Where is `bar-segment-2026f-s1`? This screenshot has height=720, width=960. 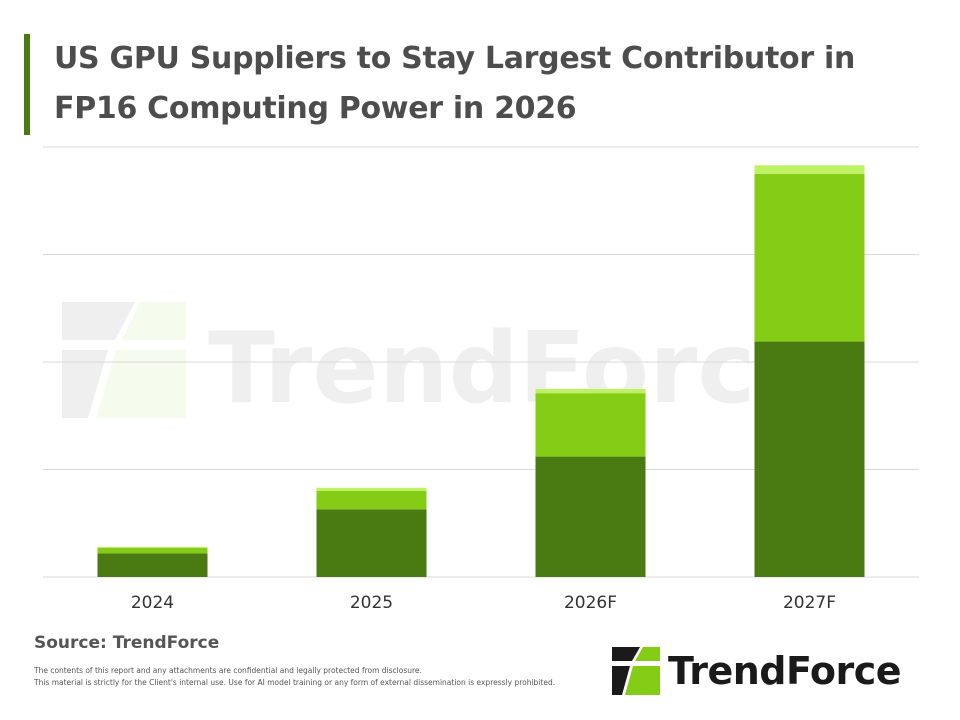 bar-segment-2026f-s1 is located at coordinates (590, 516).